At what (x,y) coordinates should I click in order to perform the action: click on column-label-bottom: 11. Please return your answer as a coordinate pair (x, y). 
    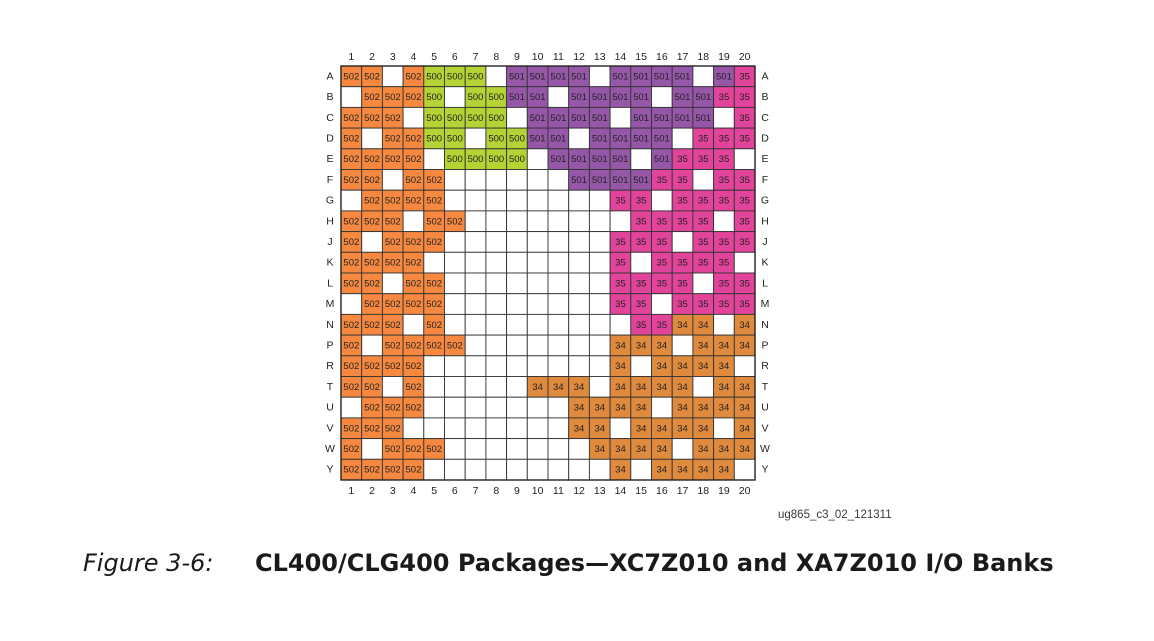
    Looking at the image, I should click on (558, 491).